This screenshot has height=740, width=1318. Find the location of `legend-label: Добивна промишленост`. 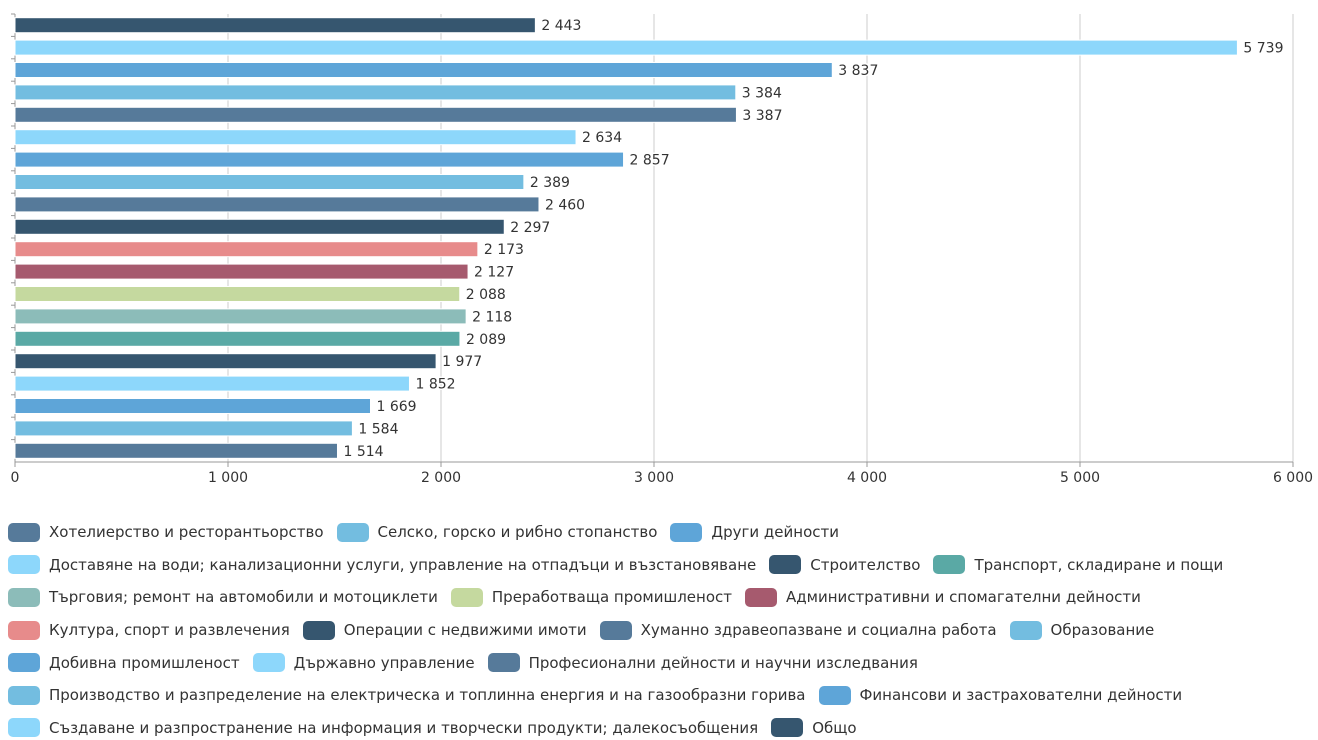

legend-label: Добивна промишленост is located at coordinates (144, 662).